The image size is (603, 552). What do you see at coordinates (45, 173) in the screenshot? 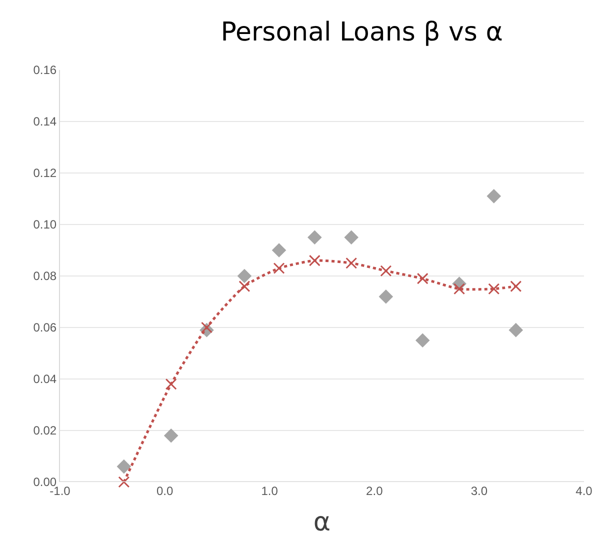
I see `y-tick-label: 0.12` at bounding box center [45, 173].